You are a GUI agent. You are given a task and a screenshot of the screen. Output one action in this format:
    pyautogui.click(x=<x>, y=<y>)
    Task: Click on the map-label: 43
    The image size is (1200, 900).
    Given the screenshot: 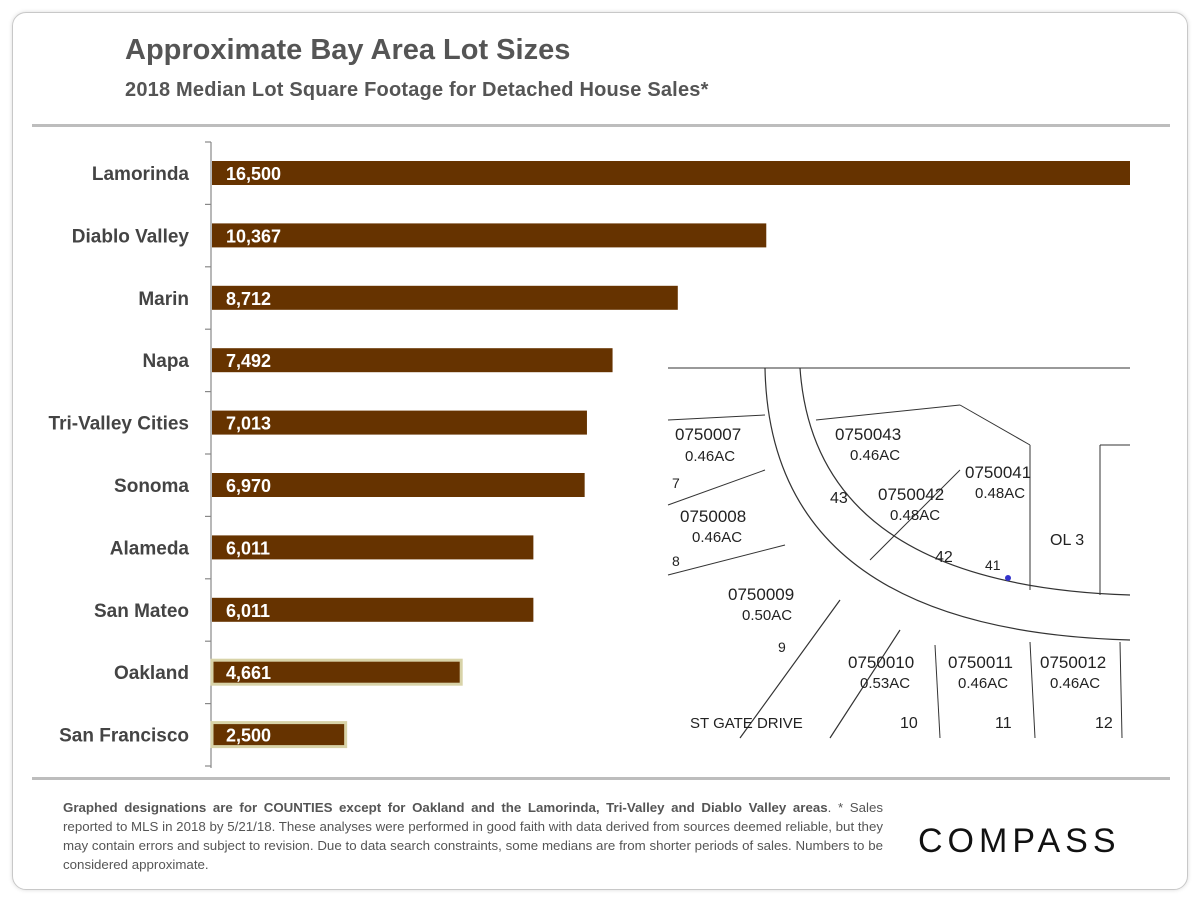 What is the action you would take?
    pyautogui.click(x=839, y=498)
    